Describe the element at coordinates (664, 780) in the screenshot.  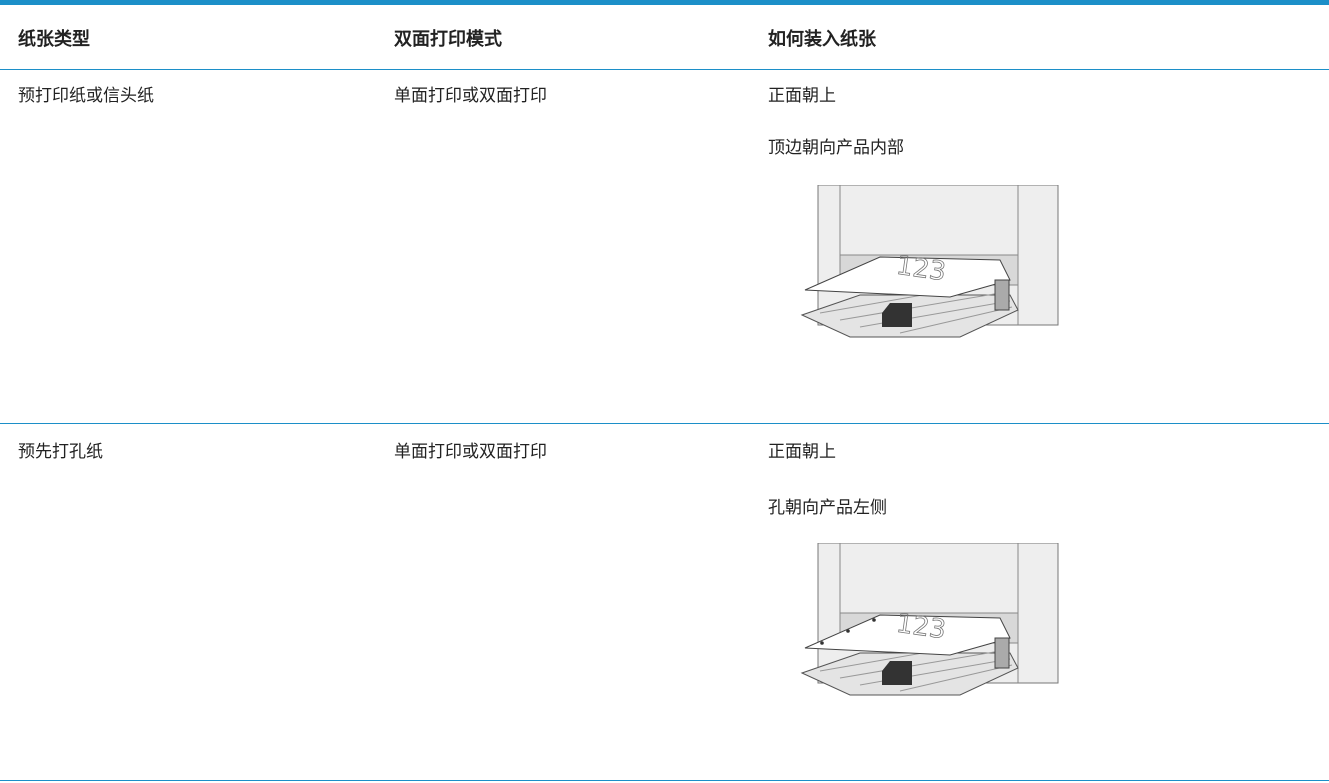
I see `table-bottom-rule` at that location.